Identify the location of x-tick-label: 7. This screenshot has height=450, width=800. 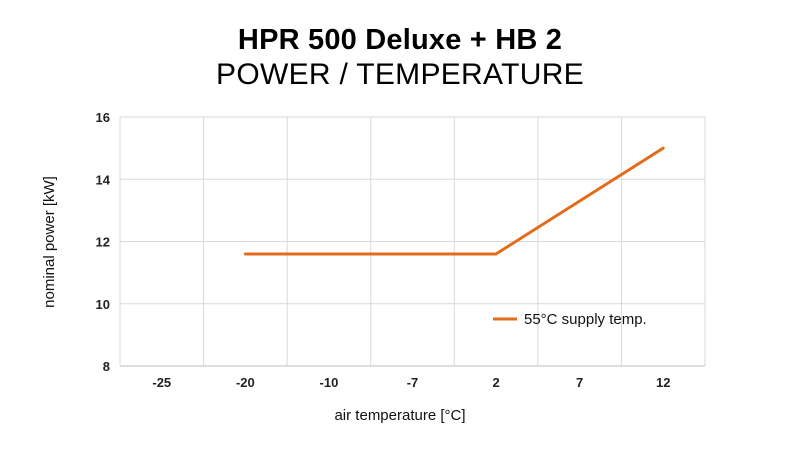
(579, 382).